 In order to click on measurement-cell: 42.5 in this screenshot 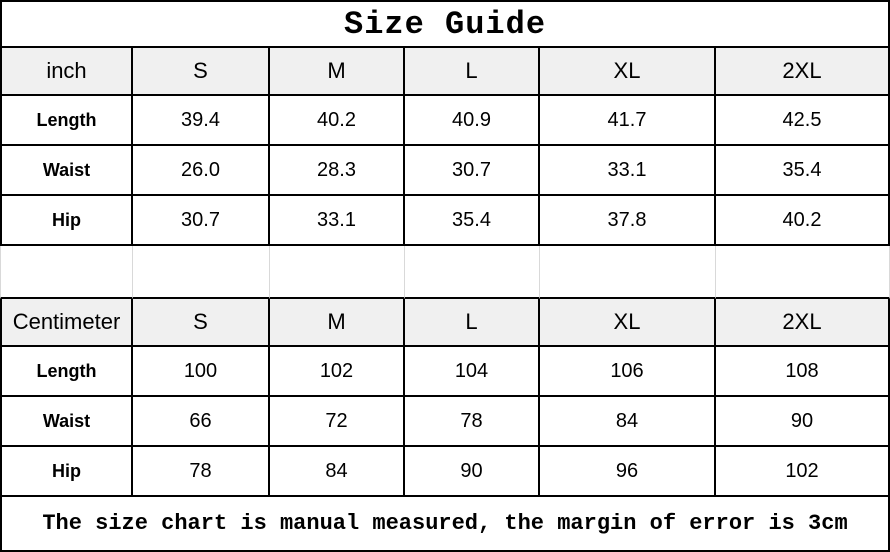, I will do `click(803, 121)`.